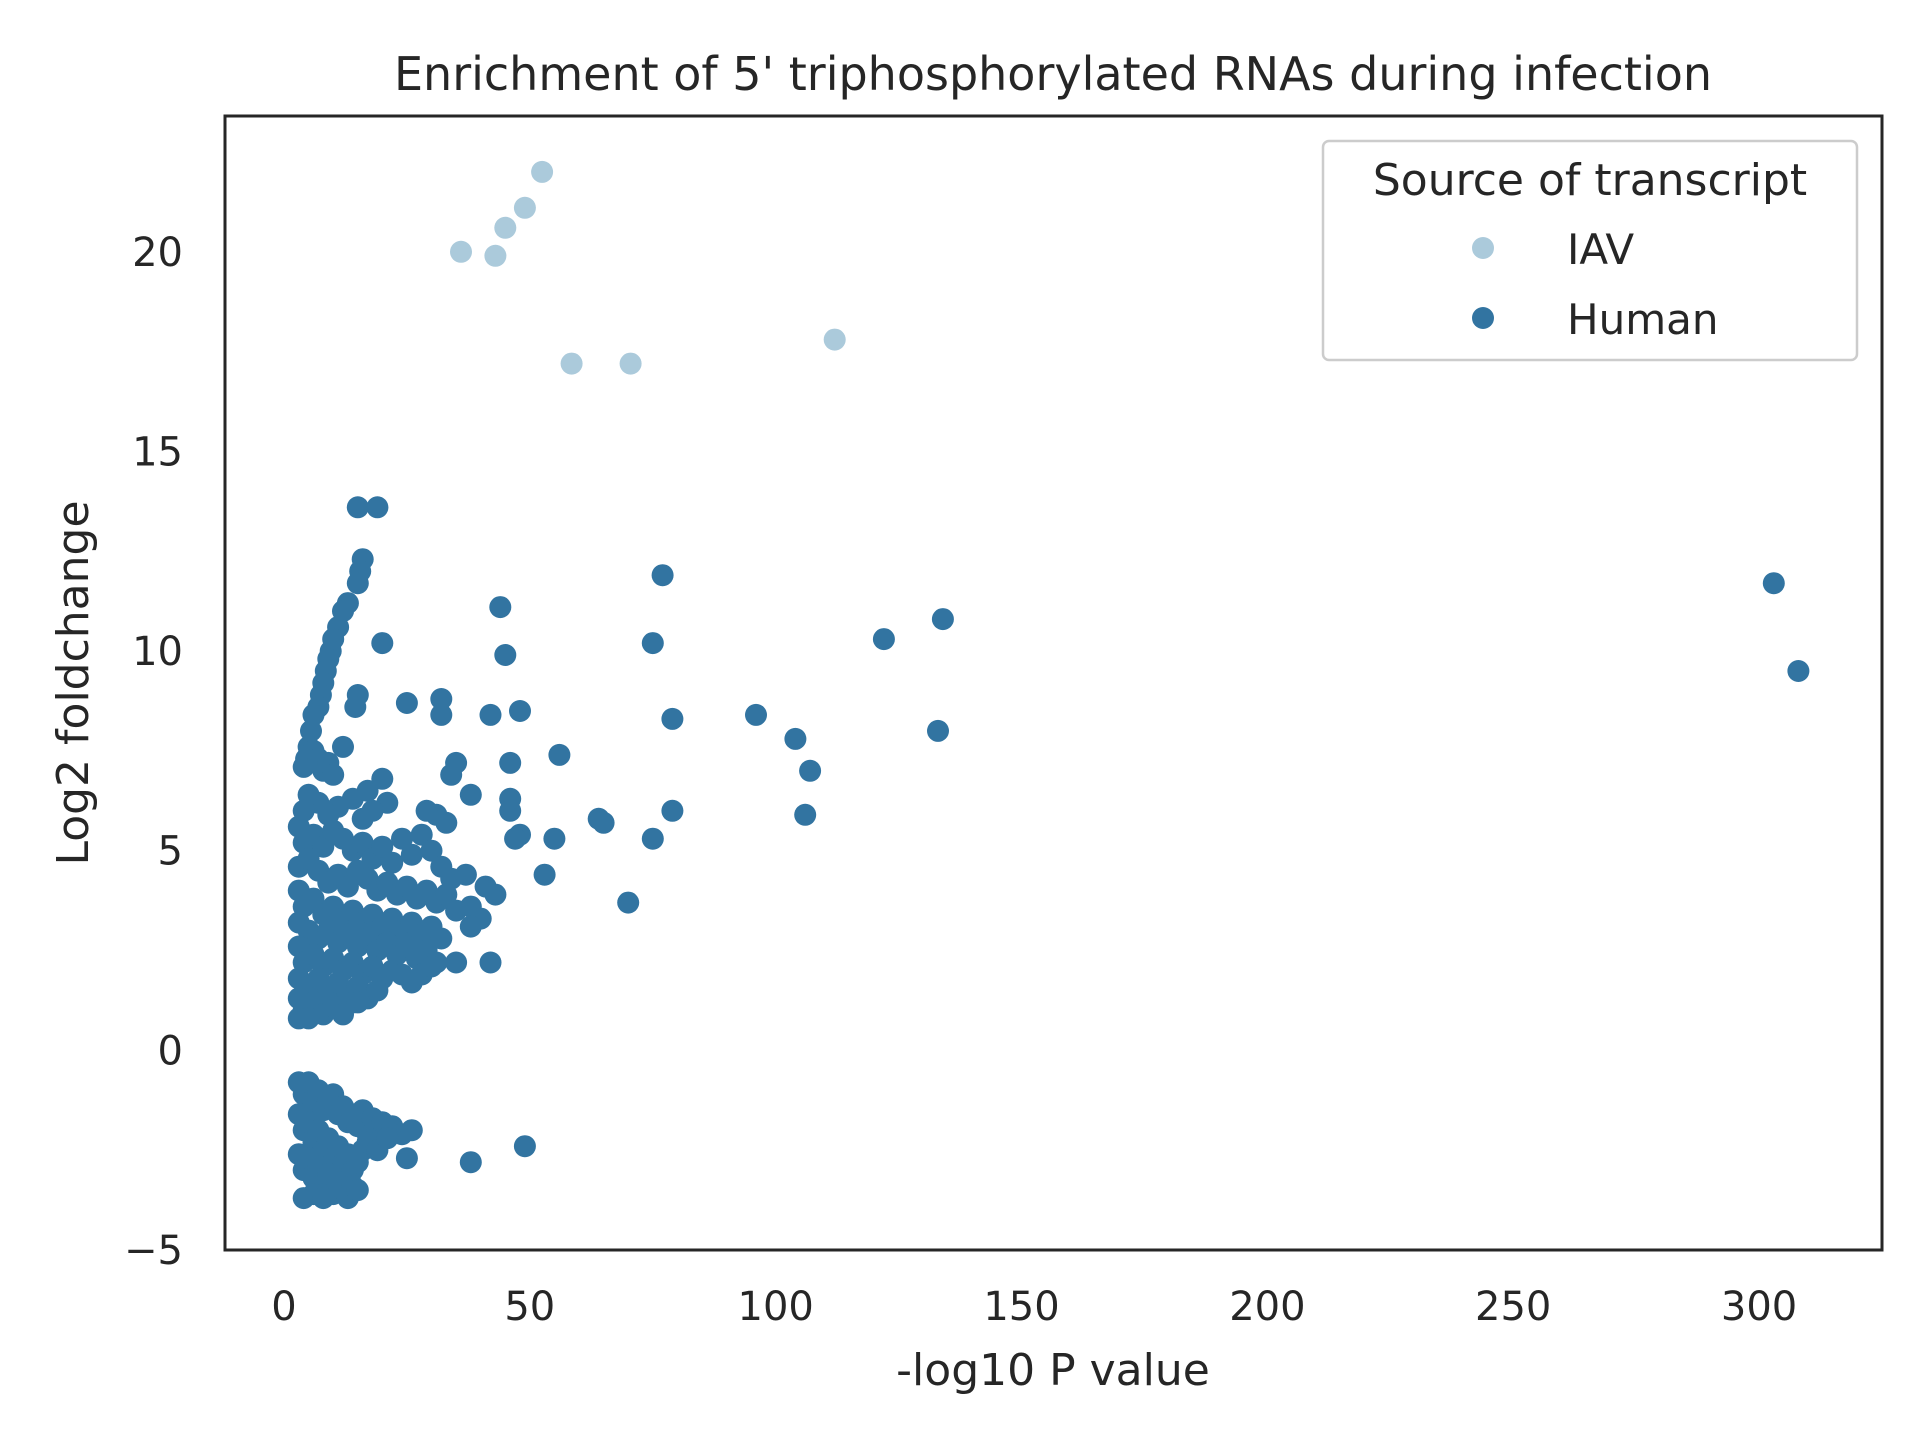 The height and width of the screenshot is (1440, 1920). I want to click on legend-label-iav: IAV, so click(1600, 249).